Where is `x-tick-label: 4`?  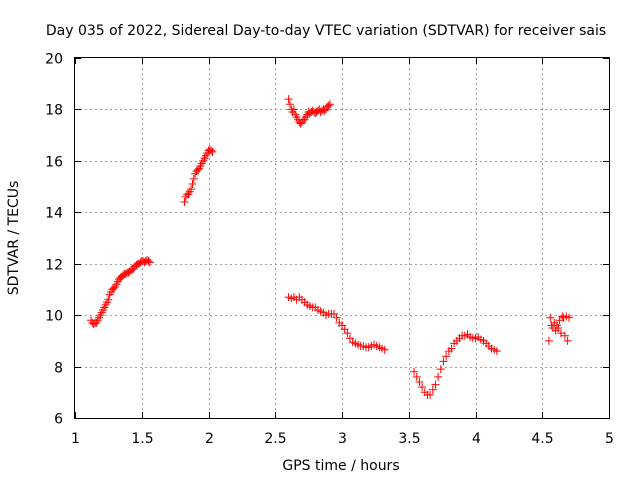 x-tick-label: 4 is located at coordinates (476, 439).